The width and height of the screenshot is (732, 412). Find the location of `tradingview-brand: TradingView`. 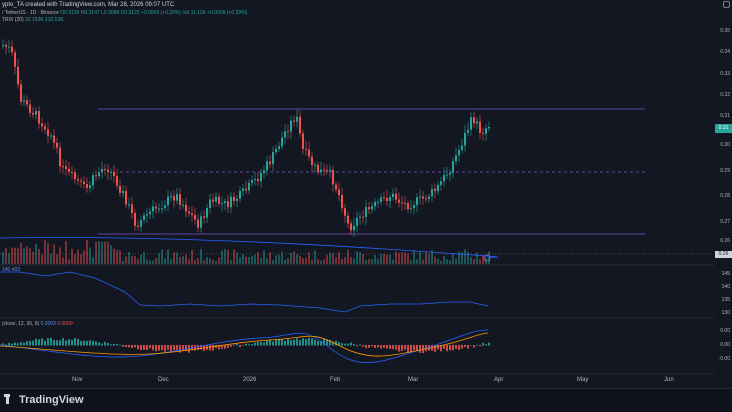

tradingview-brand: TradingView is located at coordinates (44, 400).